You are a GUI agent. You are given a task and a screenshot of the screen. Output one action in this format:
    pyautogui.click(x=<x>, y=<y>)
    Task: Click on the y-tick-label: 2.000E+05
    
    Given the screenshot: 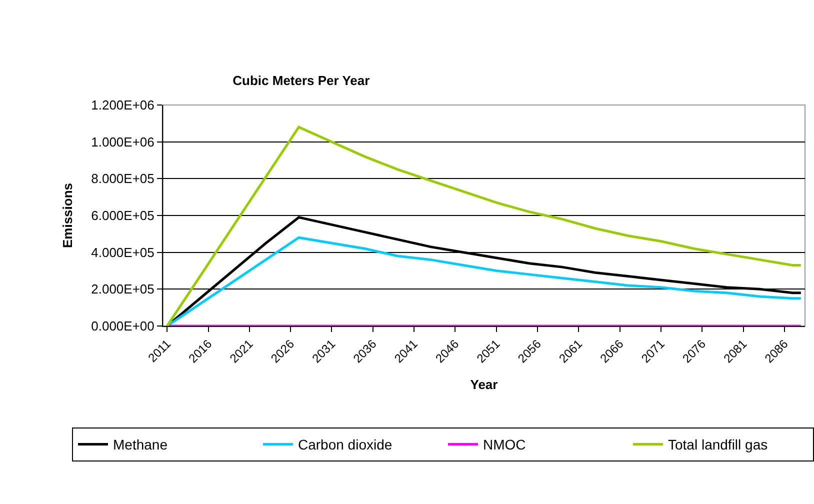 What is the action you would take?
    pyautogui.click(x=122, y=289)
    